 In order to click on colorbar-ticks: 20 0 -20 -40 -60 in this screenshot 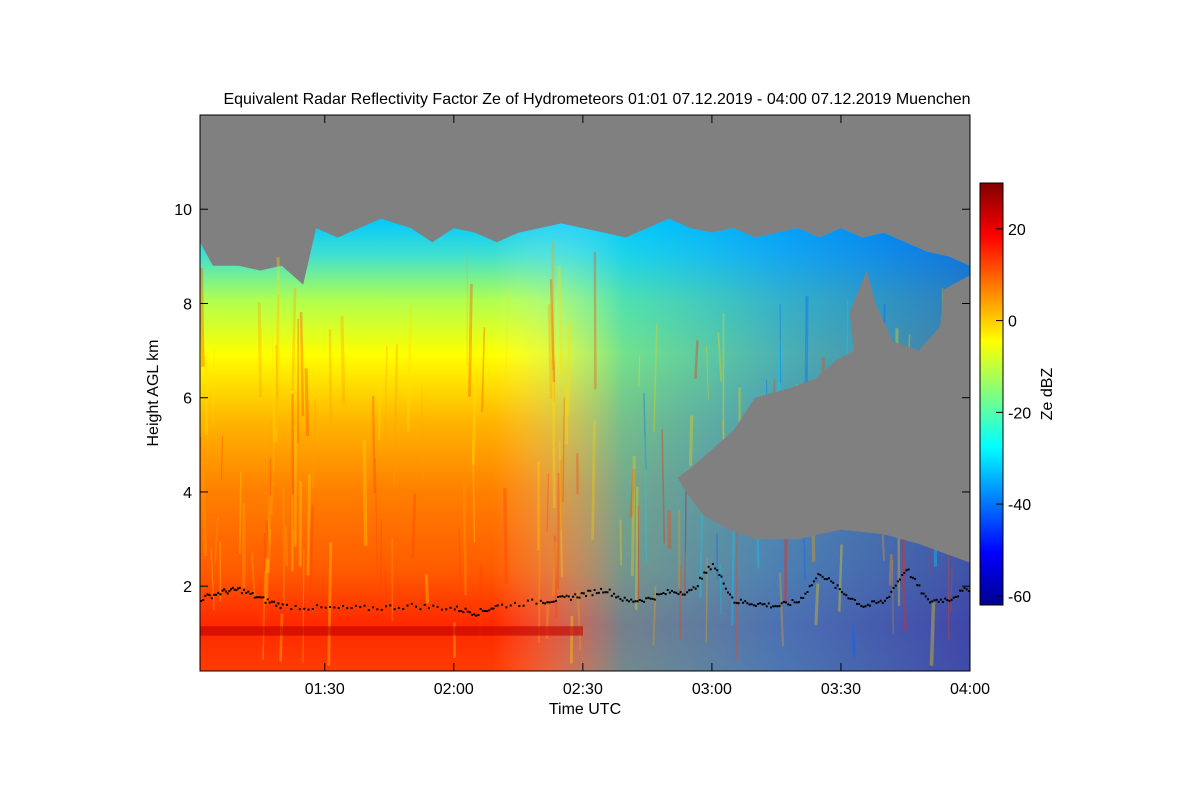, I will do `click(1013, 414)`.